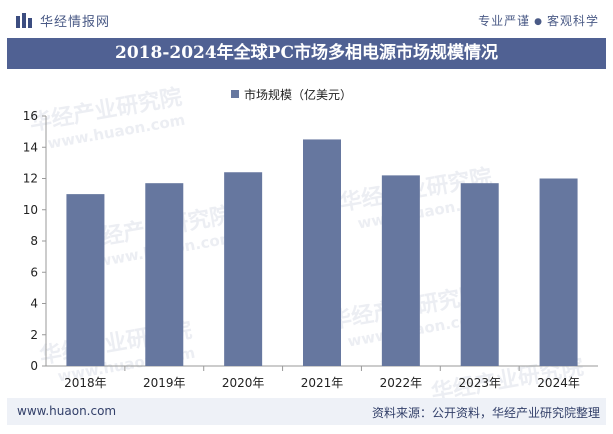 Image resolution: width=613 pixels, height=434 pixels. I want to click on x-tick-label: 2022年, so click(401, 383).